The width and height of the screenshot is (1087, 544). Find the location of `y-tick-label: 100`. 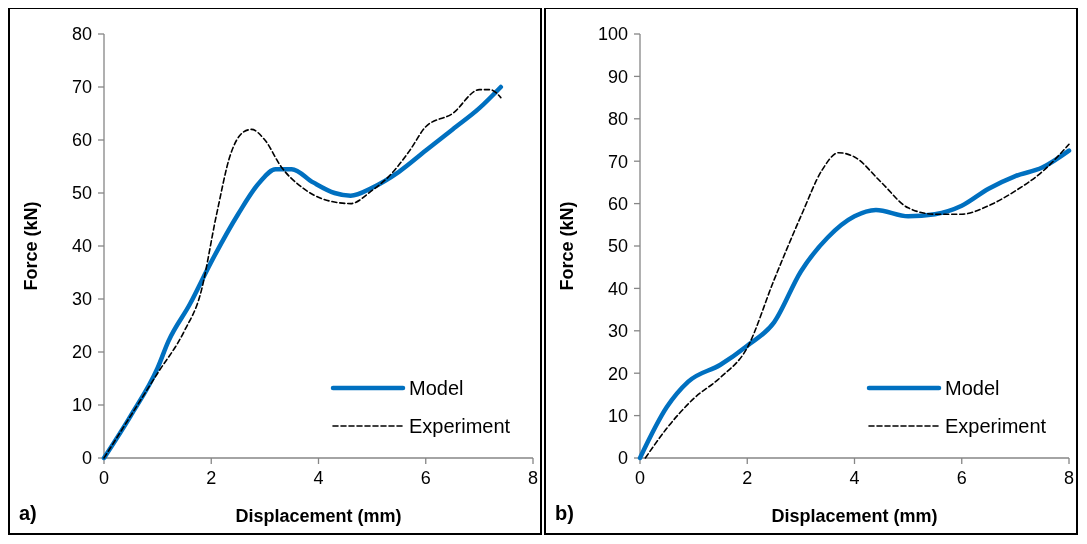

y-tick-label: 100 is located at coordinates (612, 34).